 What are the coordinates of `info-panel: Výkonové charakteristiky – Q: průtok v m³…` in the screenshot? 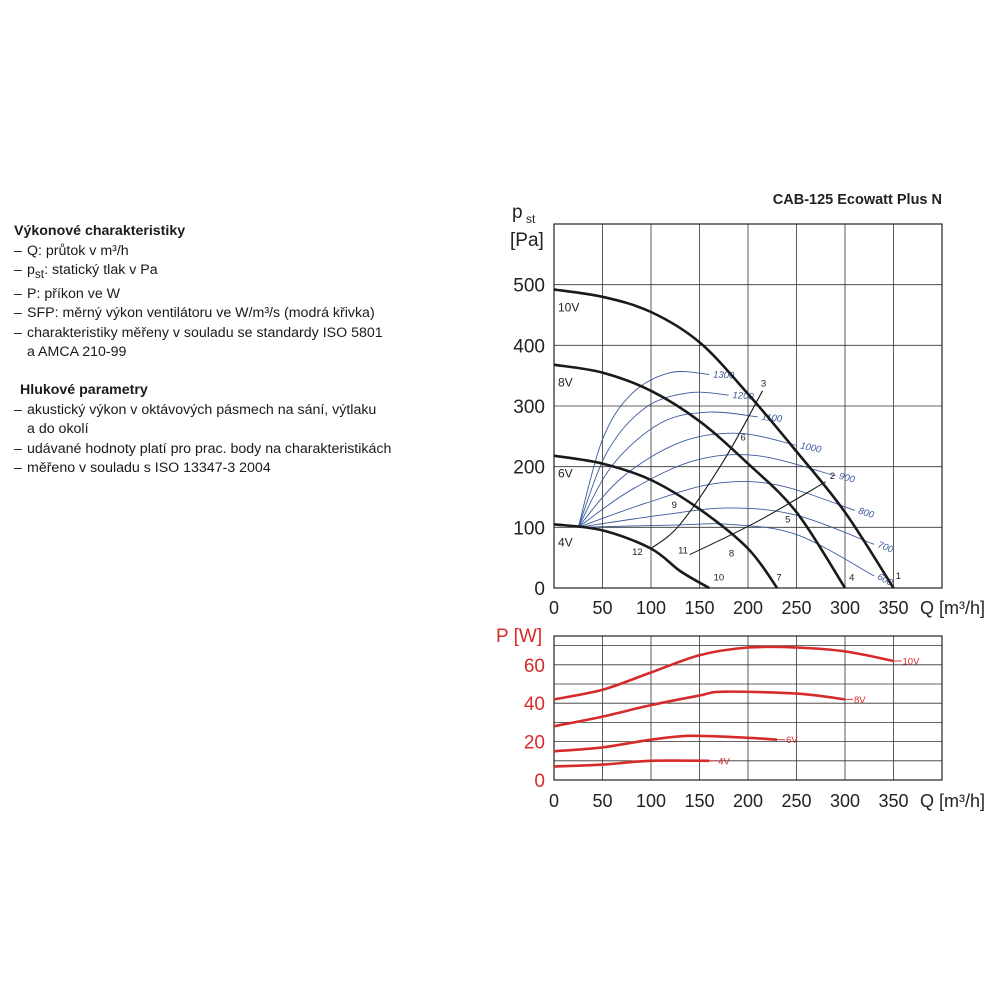 It's located at (254, 350).